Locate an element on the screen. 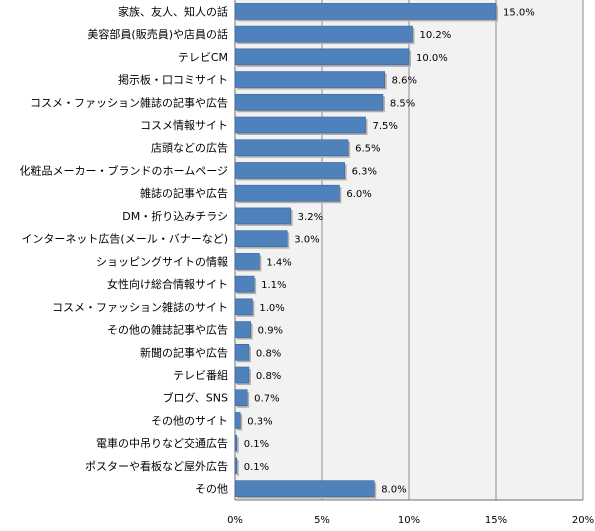 The image size is (595, 531). category-label: ブログ、SNS is located at coordinates (195, 398).